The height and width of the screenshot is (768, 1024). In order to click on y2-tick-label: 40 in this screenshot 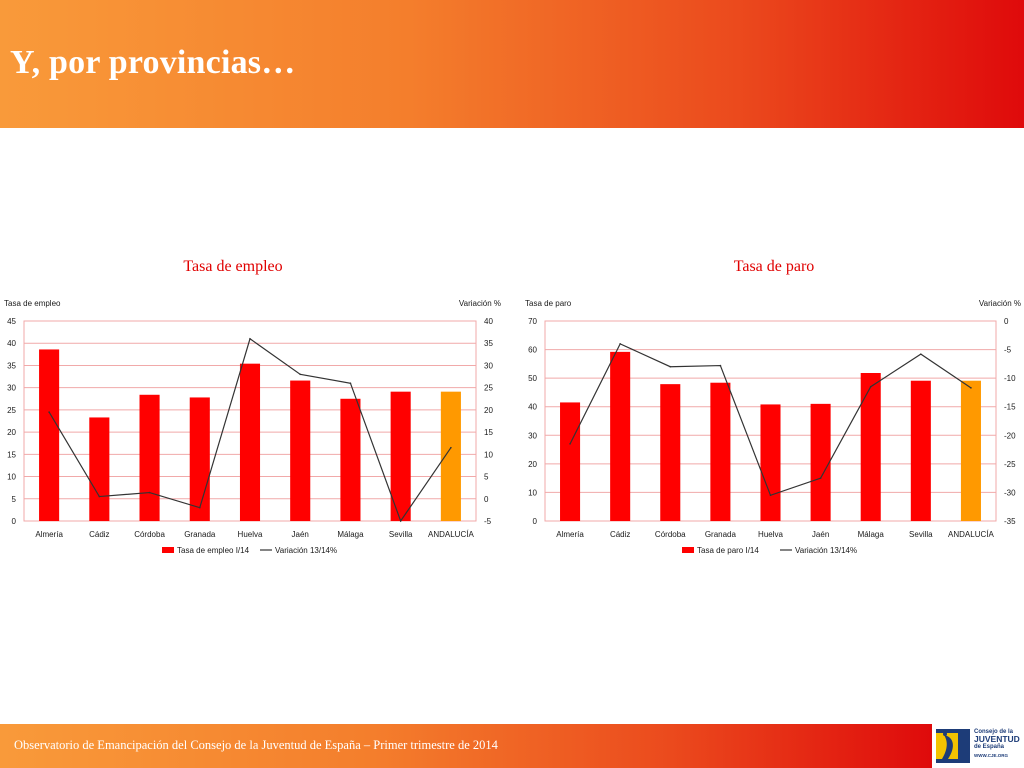, I will do `click(488, 321)`.